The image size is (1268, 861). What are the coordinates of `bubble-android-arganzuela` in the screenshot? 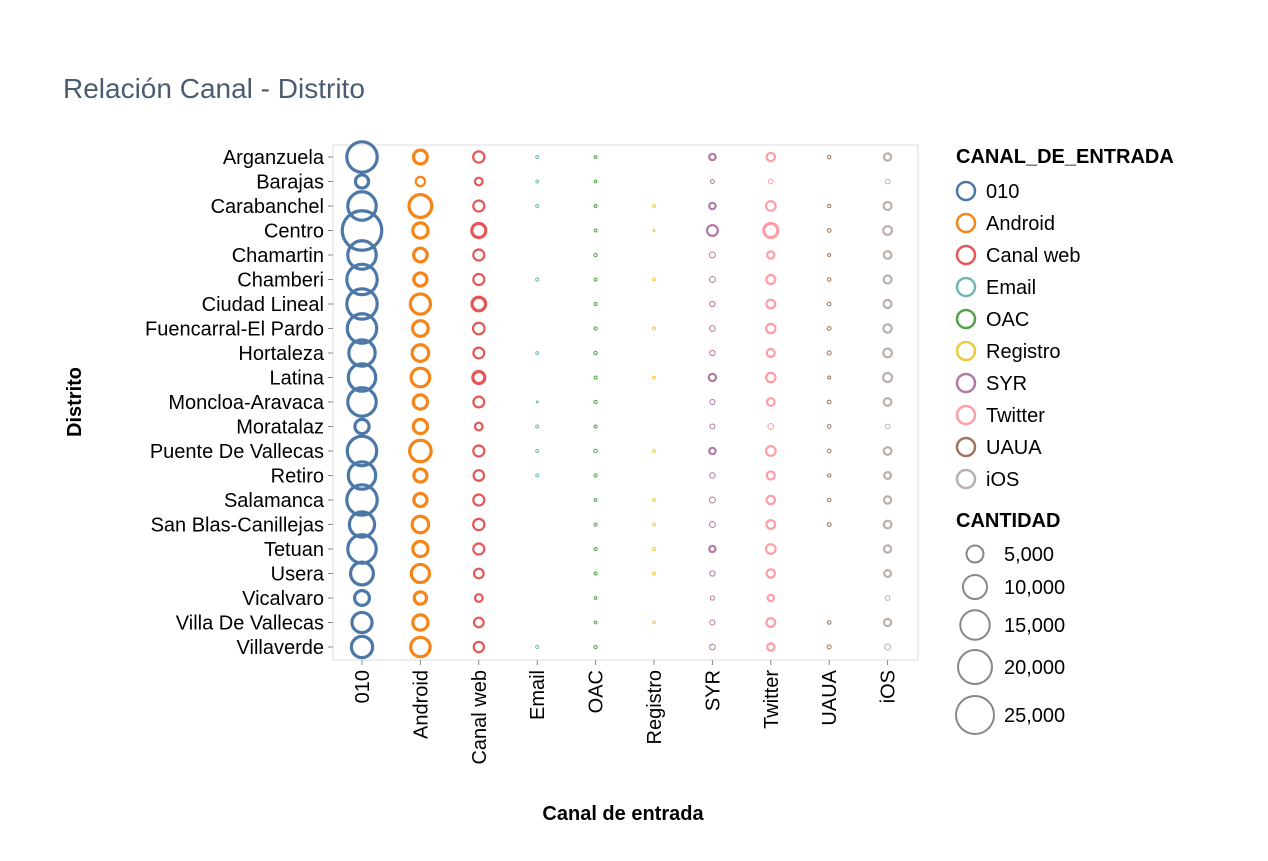 It's located at (420, 157).